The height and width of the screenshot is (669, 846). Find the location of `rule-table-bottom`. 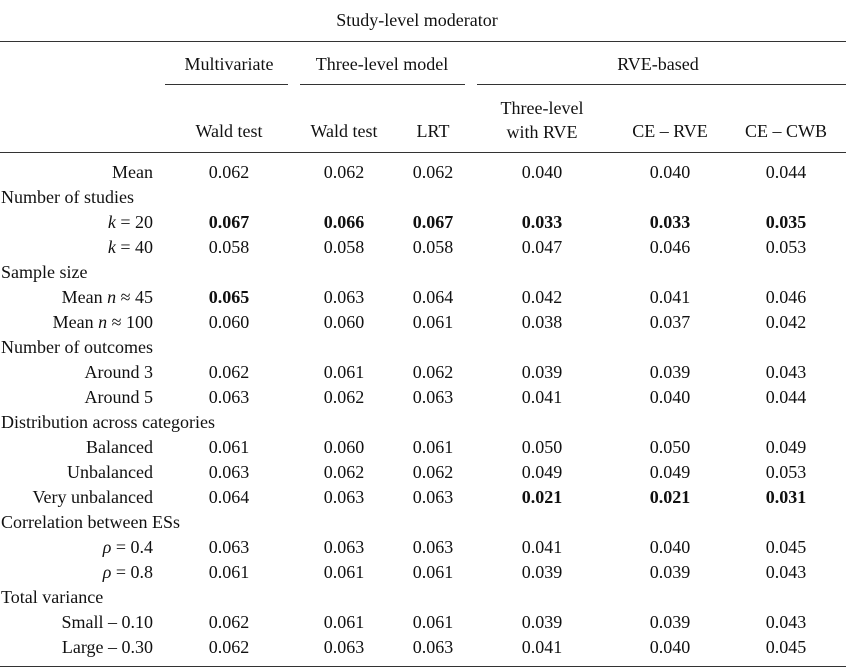

rule-table-bottom is located at coordinates (423, 666).